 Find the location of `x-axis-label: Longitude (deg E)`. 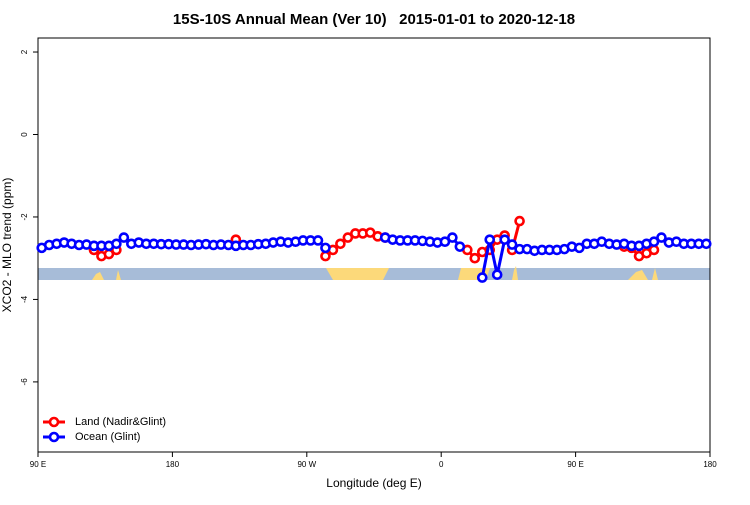

x-axis-label: Longitude (deg E) is located at coordinates (373, 483).